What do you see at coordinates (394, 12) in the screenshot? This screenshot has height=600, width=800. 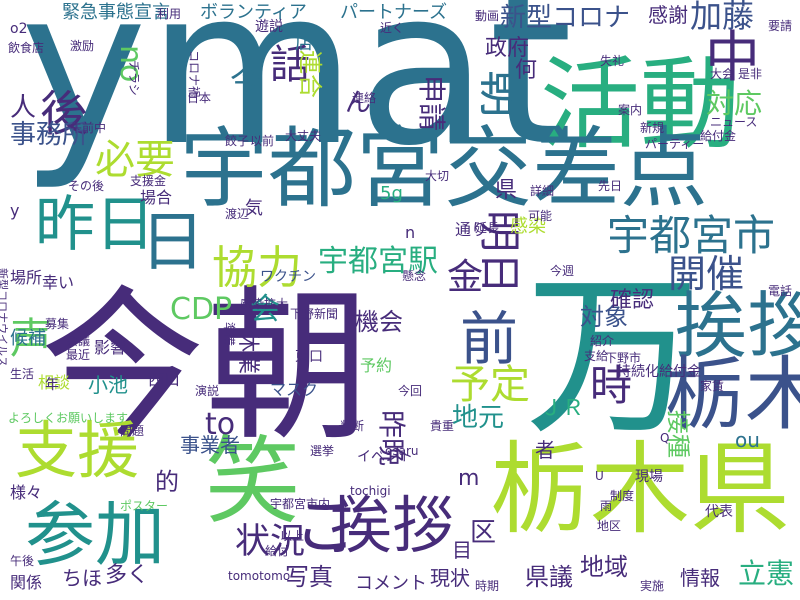 I see `word: パートナーズ` at bounding box center [394, 12].